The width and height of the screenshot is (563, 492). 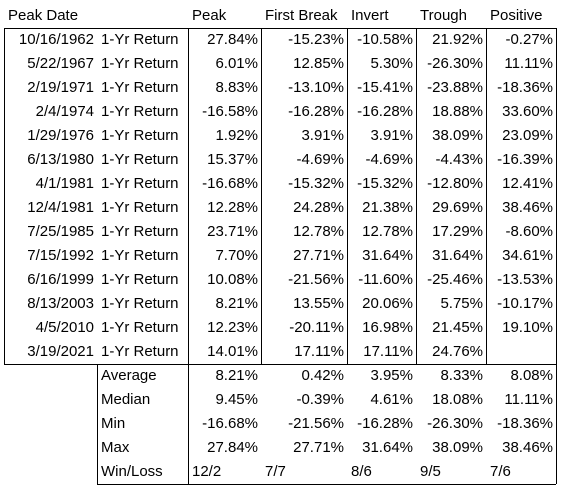 What do you see at coordinates (316, 183) in the screenshot?
I see `first-break-value-cell: -15.32%` at bounding box center [316, 183].